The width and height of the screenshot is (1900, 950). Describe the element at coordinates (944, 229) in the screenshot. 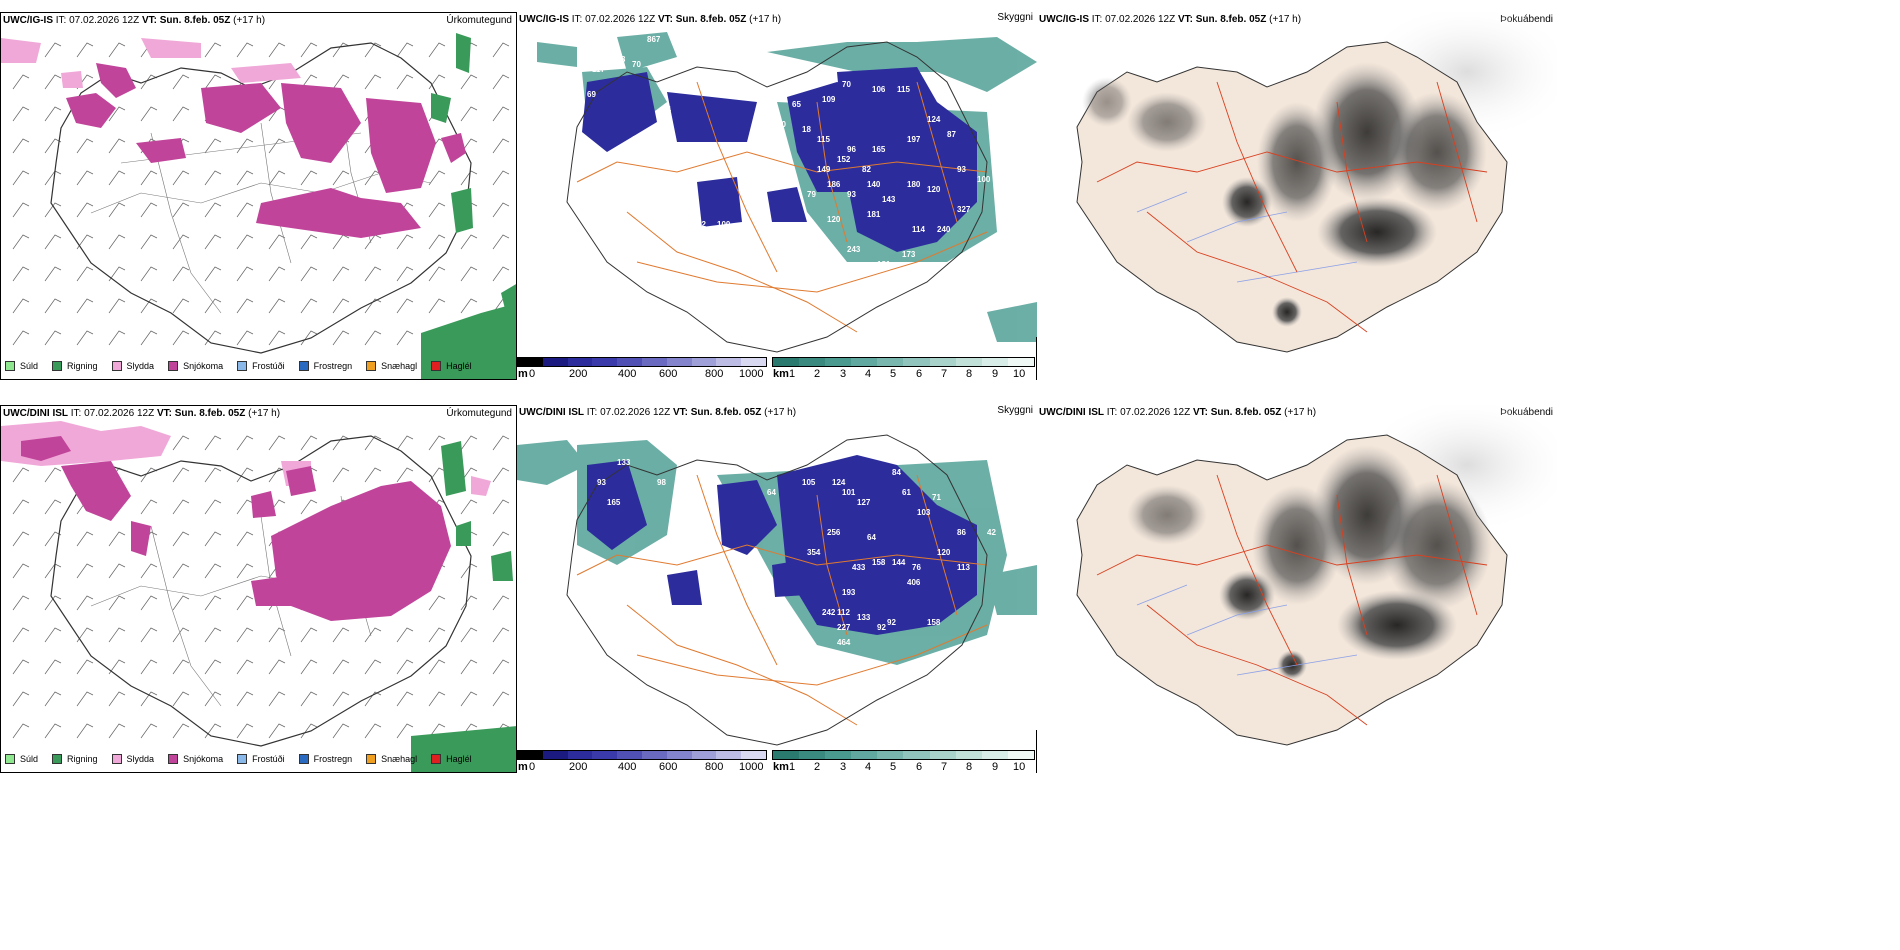

I see `cloud-base-value: 240` at that location.